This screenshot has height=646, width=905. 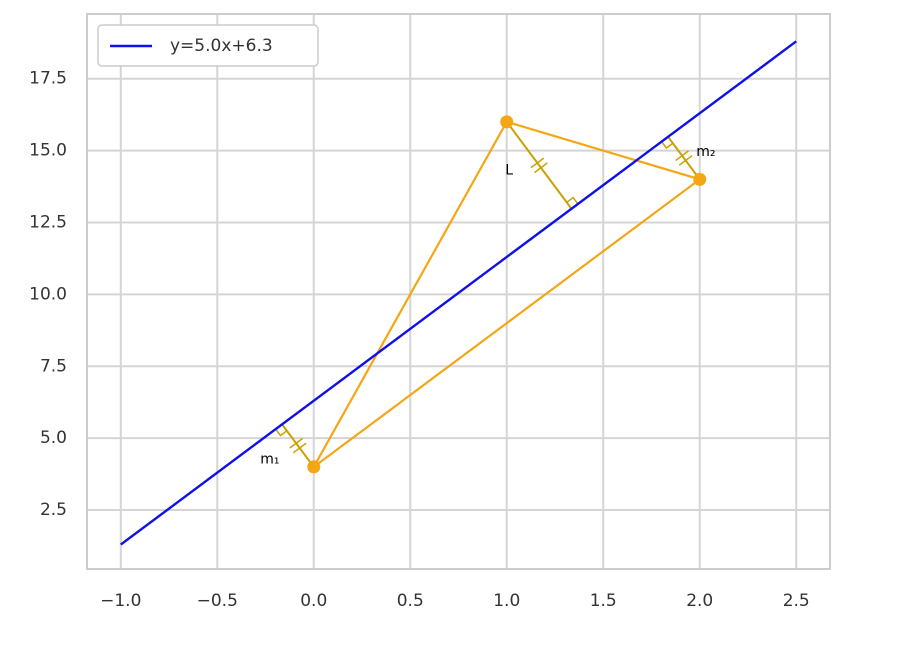 I want to click on x-tick-label: 1.5, so click(x=603, y=601).